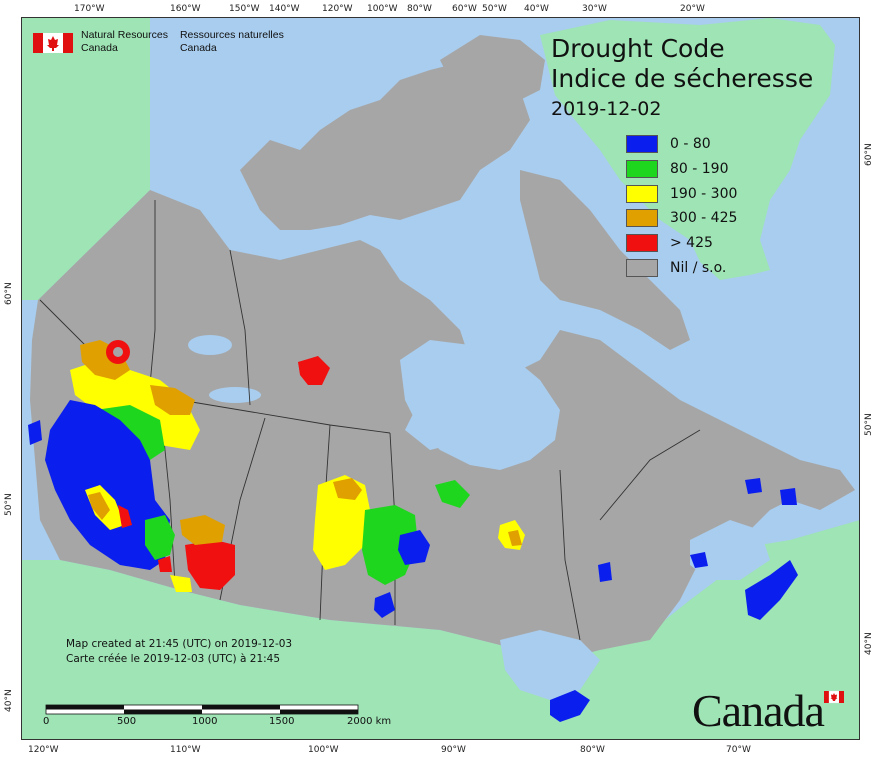  I want to click on zone-orange-on, so click(515, 538).